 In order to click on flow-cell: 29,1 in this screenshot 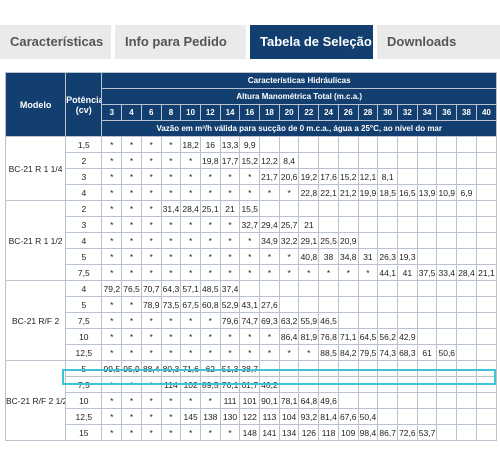, I will do `click(309, 240)`.